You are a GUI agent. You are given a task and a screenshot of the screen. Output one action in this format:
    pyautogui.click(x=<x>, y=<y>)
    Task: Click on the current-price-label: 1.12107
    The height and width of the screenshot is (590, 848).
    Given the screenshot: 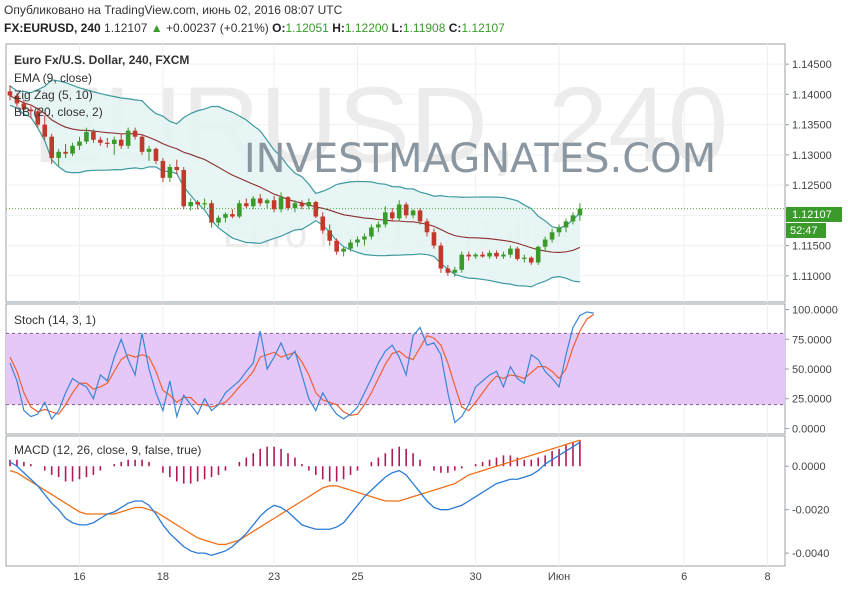 What is the action you would take?
    pyautogui.click(x=812, y=215)
    